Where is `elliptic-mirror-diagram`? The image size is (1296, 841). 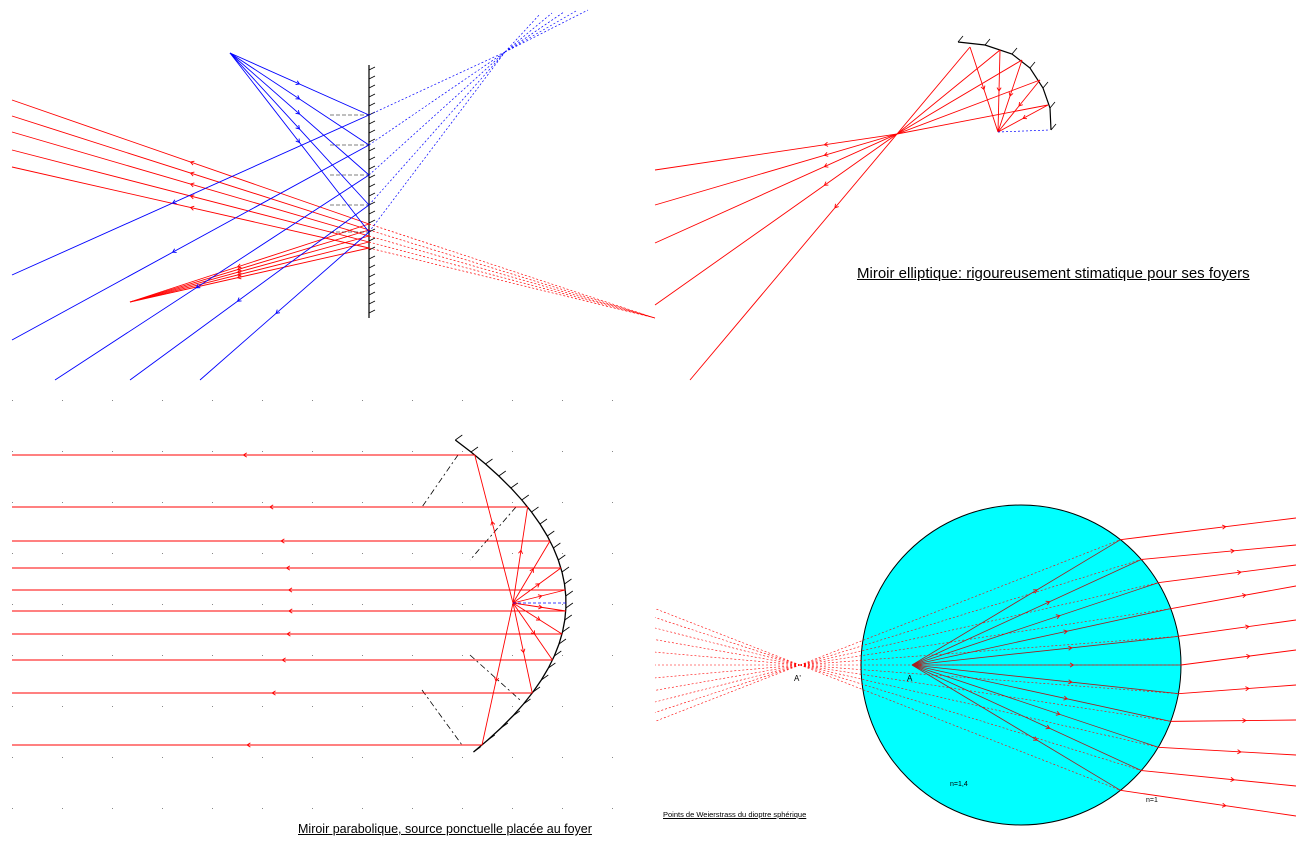
elliptic-mirror-diagram is located at coordinates (855, 208).